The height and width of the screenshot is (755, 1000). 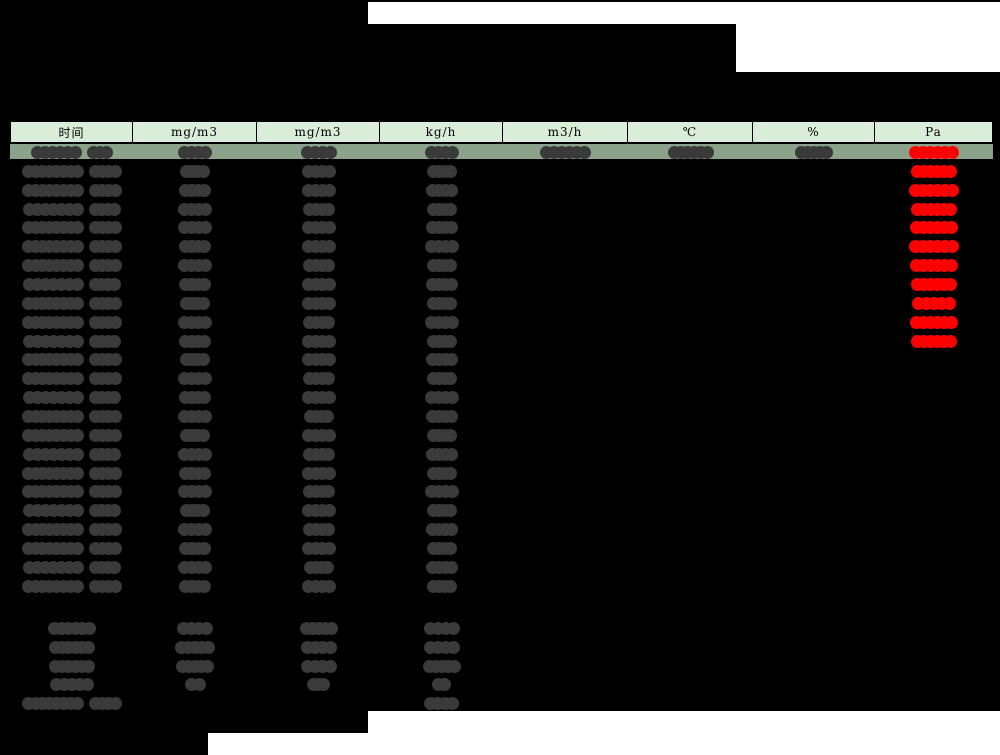 I want to click on redacted-bottom-left-block, so click(x=104, y=733).